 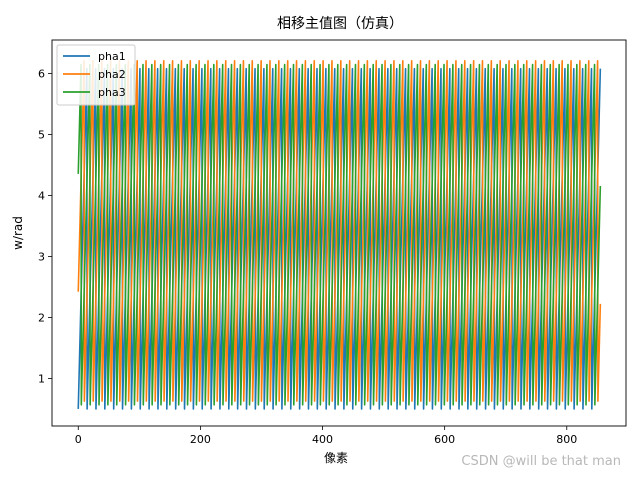 What do you see at coordinates (18, 233) in the screenshot?
I see `y-axis-label: w/rad` at bounding box center [18, 233].